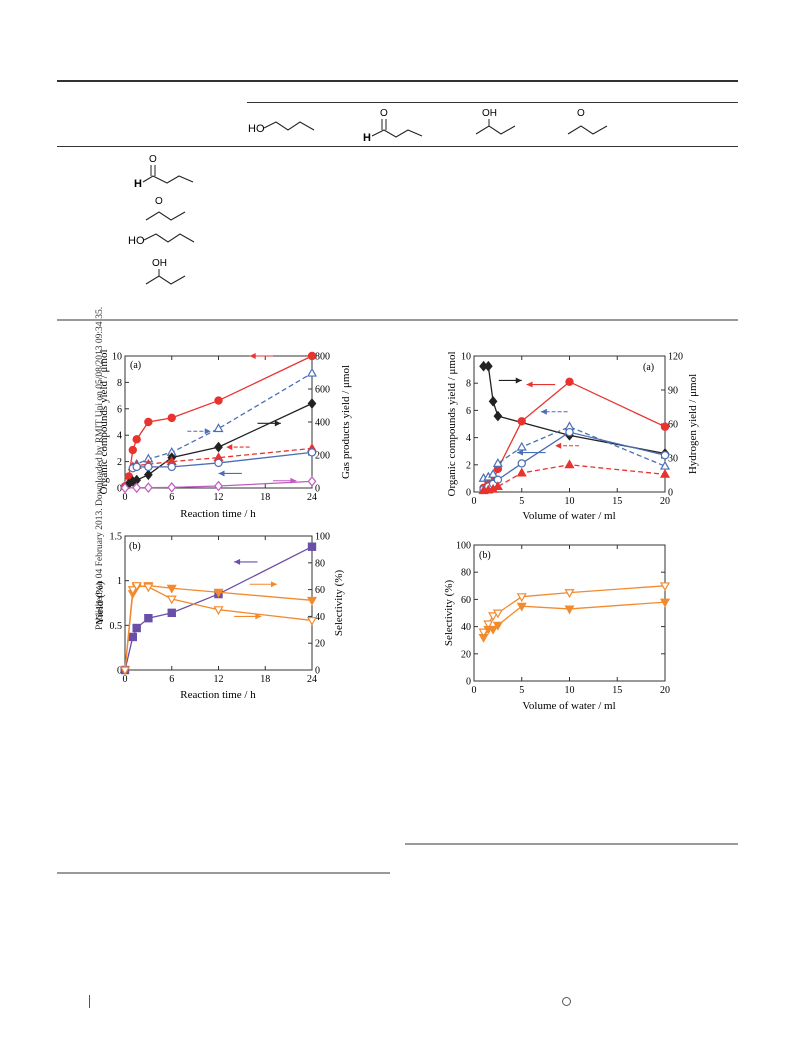 This screenshot has height=1039, width=793. Describe the element at coordinates (673, 391) in the screenshot. I see `y2-tick-label: 90` at that location.